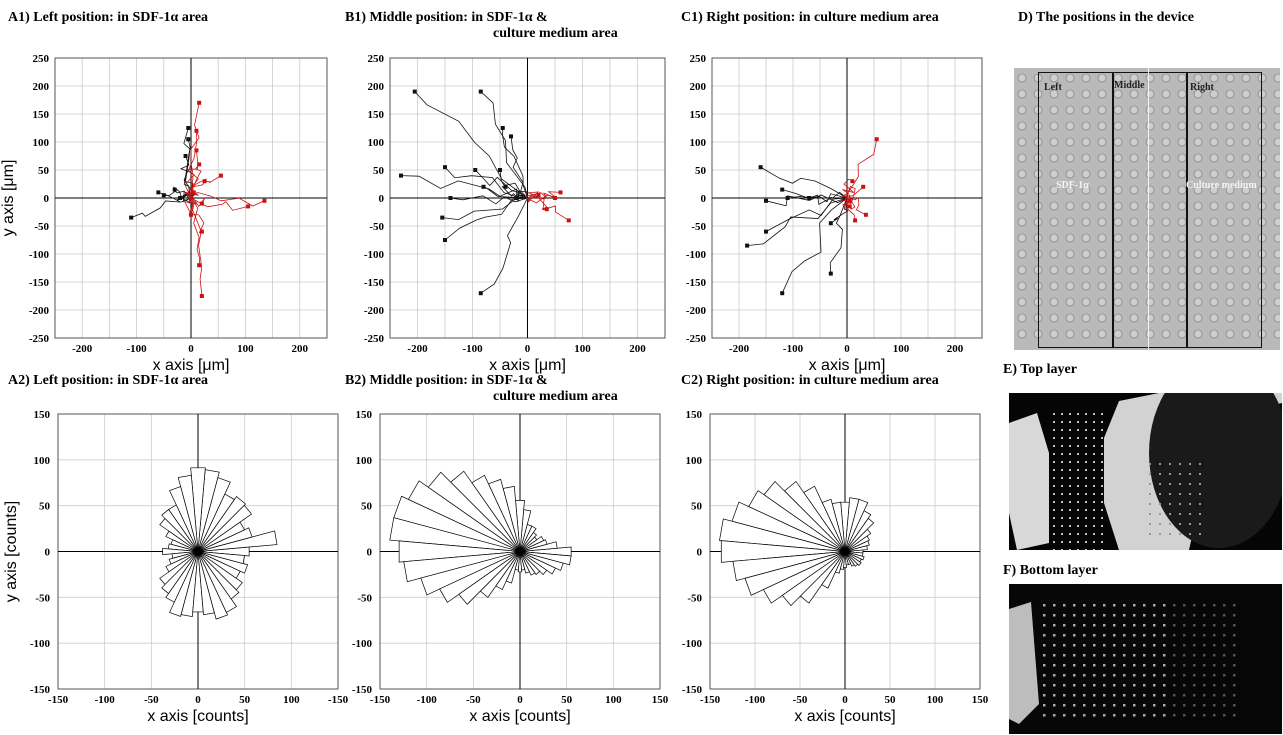 Image resolution: width=1283 pixels, height=735 pixels. What do you see at coordinates (698, 227) in the screenshot?
I see `y-tick-label: -50` at bounding box center [698, 227].